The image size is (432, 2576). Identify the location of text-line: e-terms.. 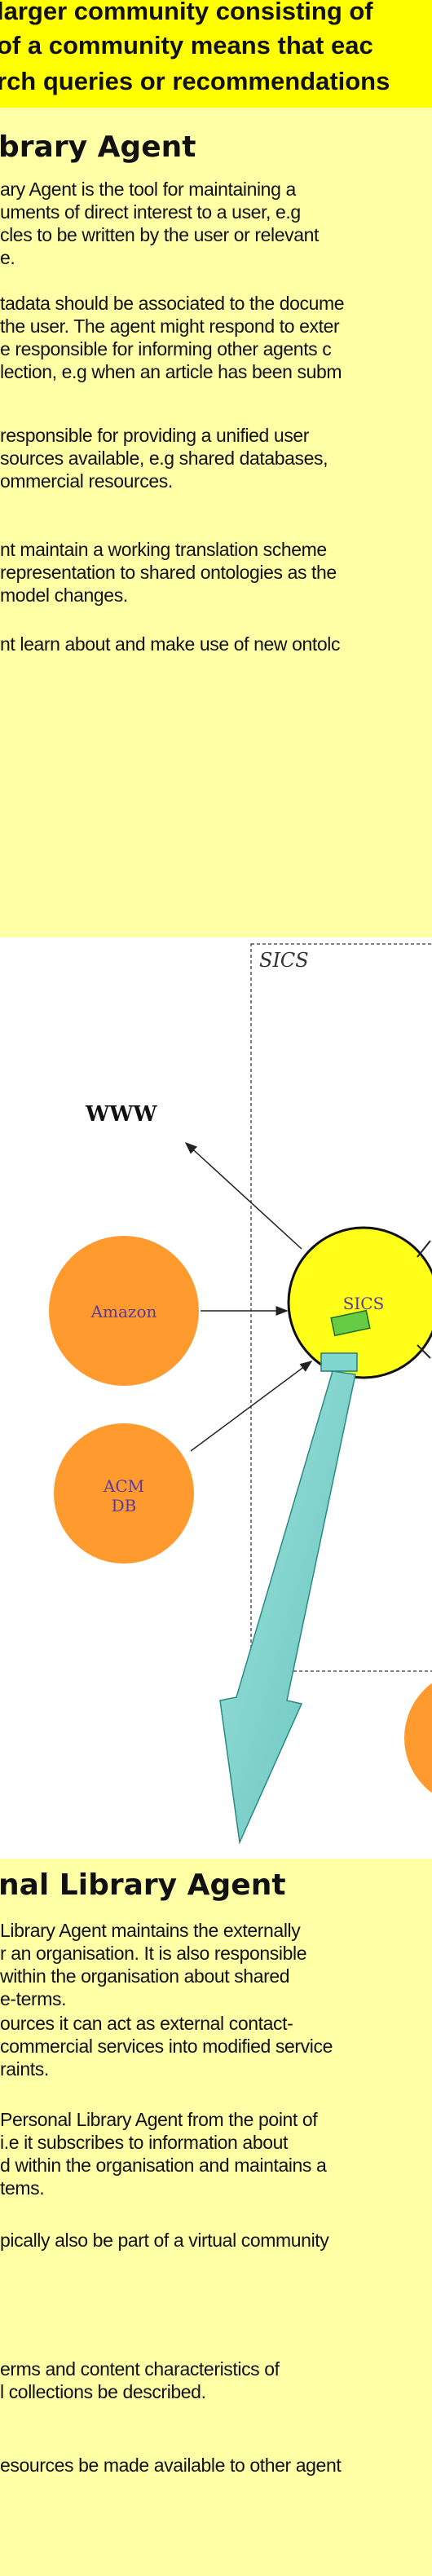
(33, 1998).